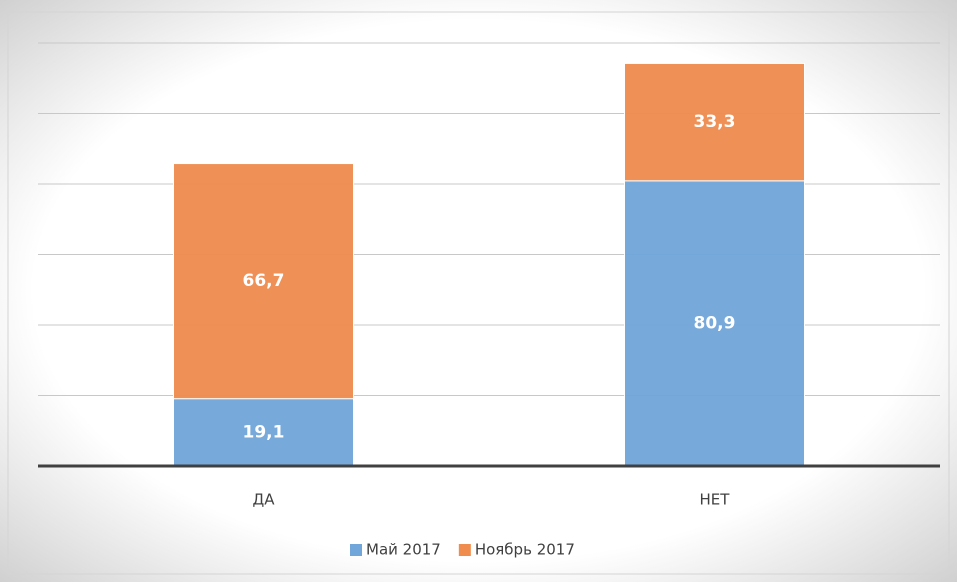  What do you see at coordinates (715, 500) in the screenshot?
I see `x-tick-label: НЕТ` at bounding box center [715, 500].